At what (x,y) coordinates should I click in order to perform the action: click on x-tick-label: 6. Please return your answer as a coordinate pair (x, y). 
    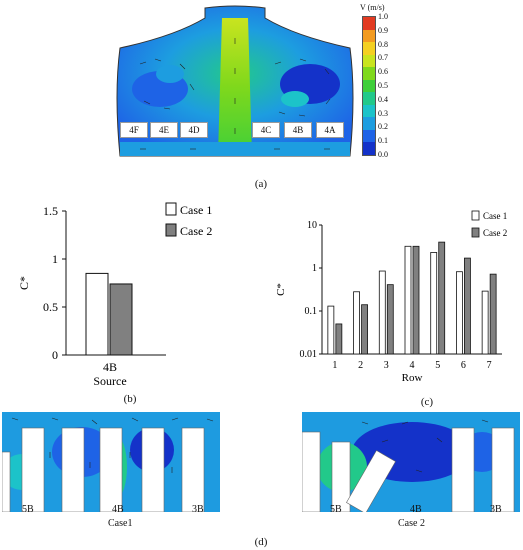
    Looking at the image, I should click on (463, 365).